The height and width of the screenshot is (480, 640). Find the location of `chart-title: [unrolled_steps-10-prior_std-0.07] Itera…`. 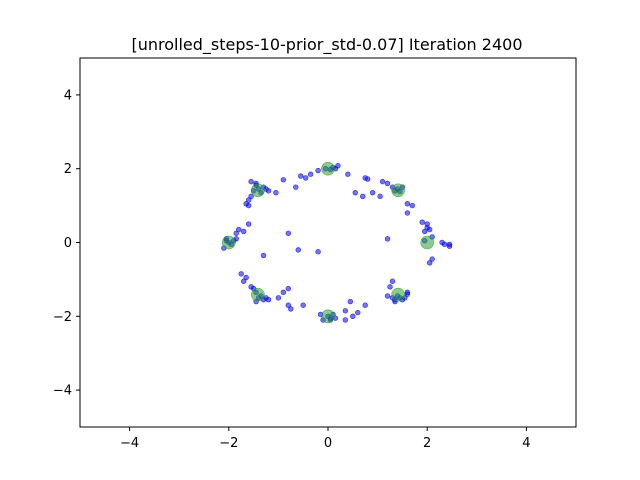

chart-title: [unrolled_steps-10-prior_std-0.07] Itera… is located at coordinates (327, 45).